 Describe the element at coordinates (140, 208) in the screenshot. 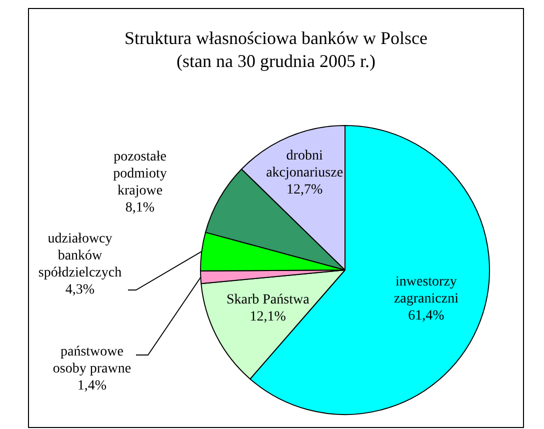

I see `data-label: 8,1%` at that location.